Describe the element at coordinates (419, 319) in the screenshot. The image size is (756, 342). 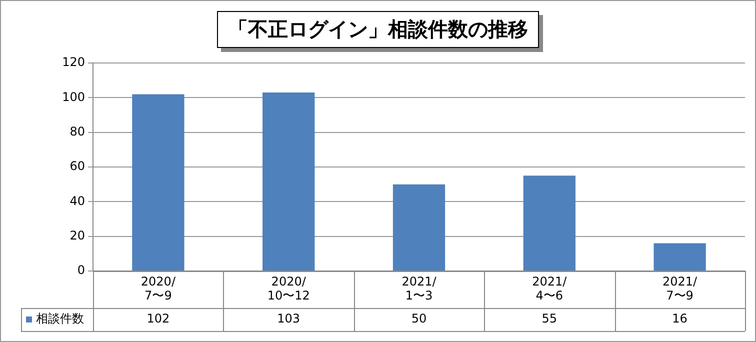
I see `data-label: 50` at that location.